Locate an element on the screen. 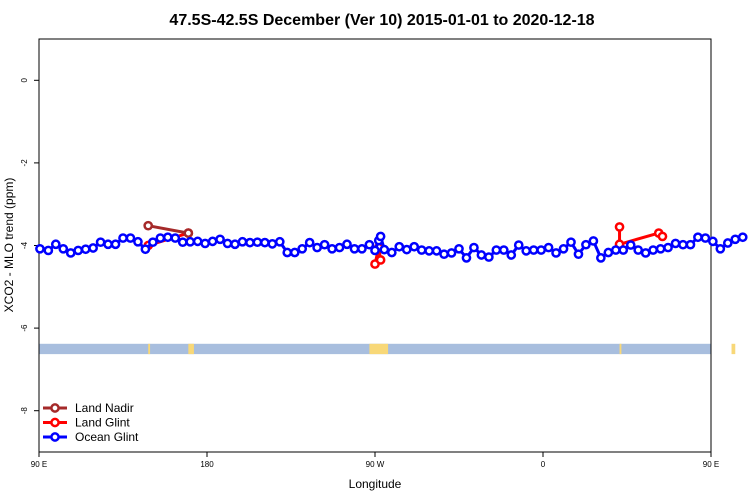  series-ocean-glint is located at coordinates (391, 247).